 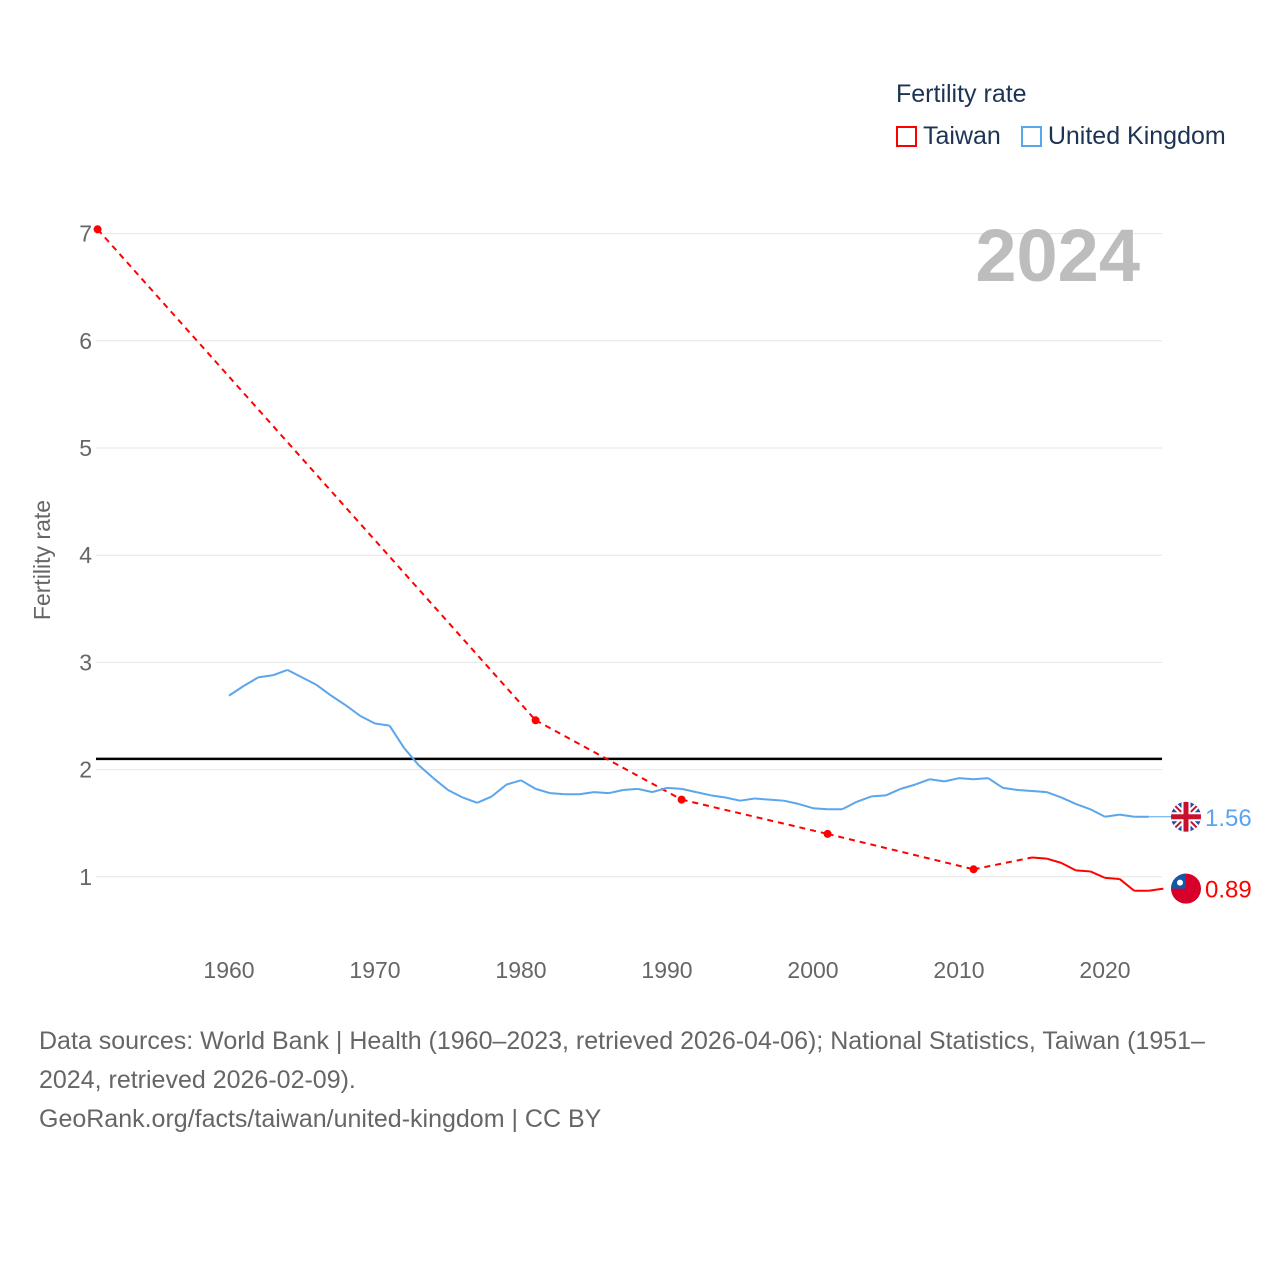 I want to click on legend-swatch-taiwan, so click(x=906, y=136).